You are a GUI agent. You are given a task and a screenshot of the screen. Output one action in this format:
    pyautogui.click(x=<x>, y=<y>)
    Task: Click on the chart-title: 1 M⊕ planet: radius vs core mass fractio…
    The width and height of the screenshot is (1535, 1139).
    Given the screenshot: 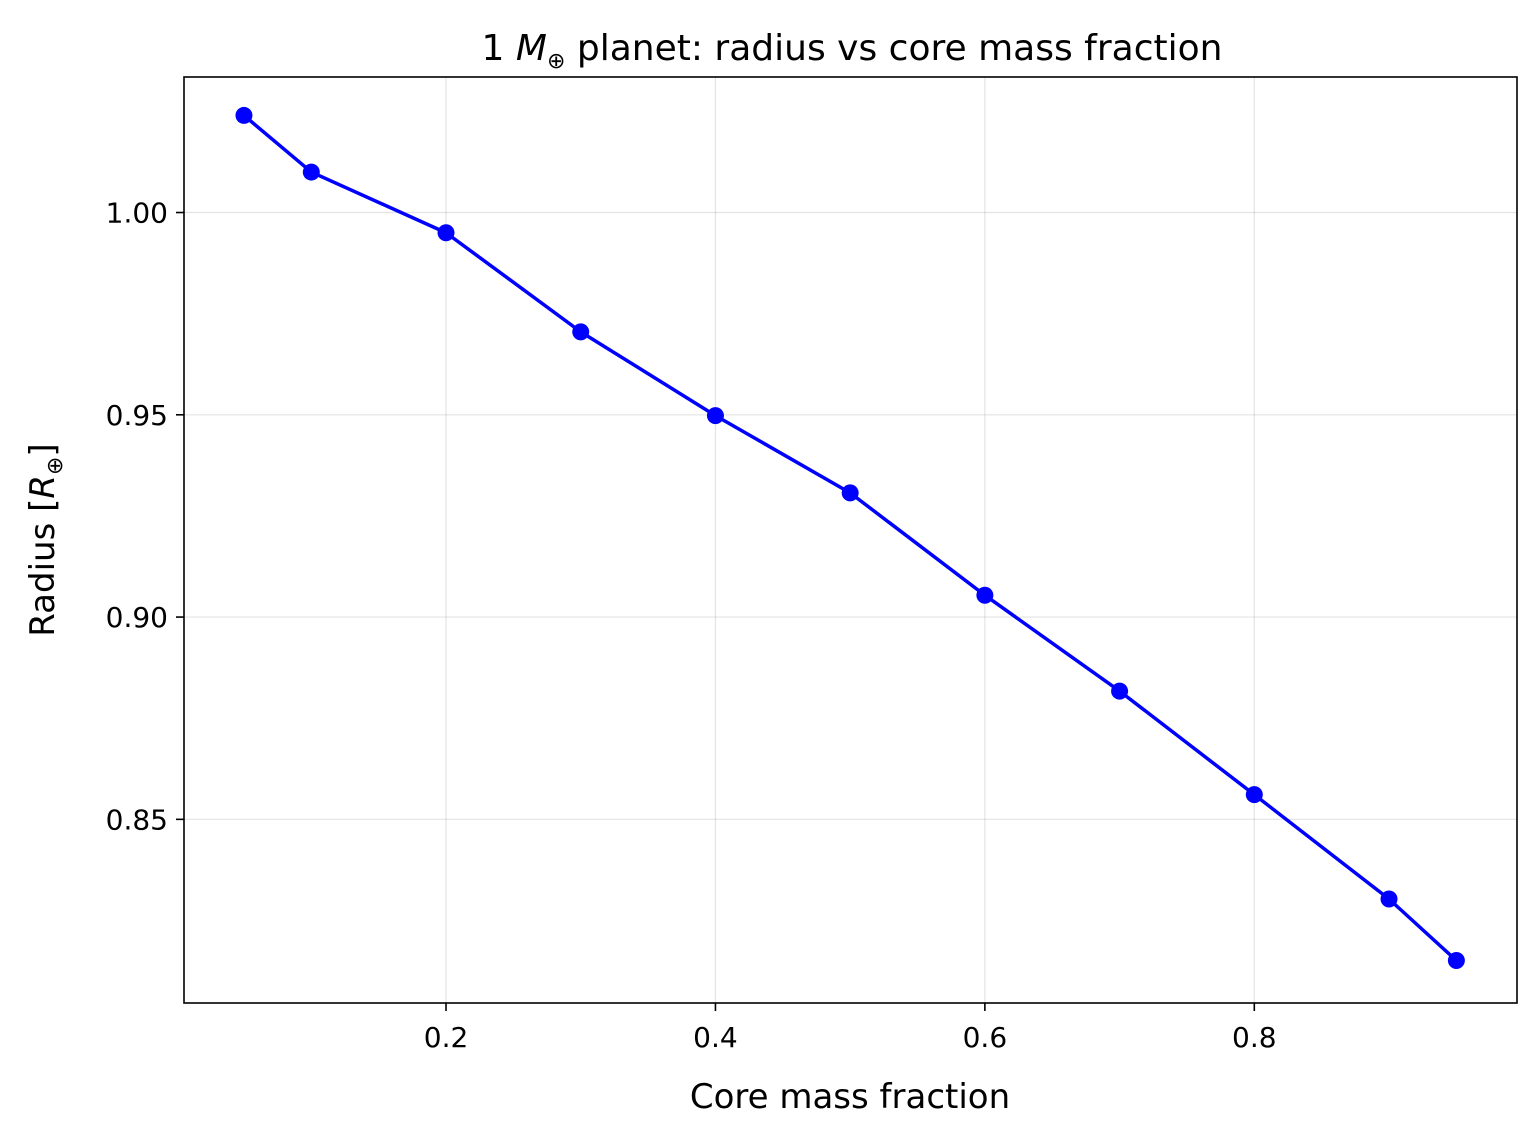 What is the action you would take?
    pyautogui.click(x=852, y=51)
    